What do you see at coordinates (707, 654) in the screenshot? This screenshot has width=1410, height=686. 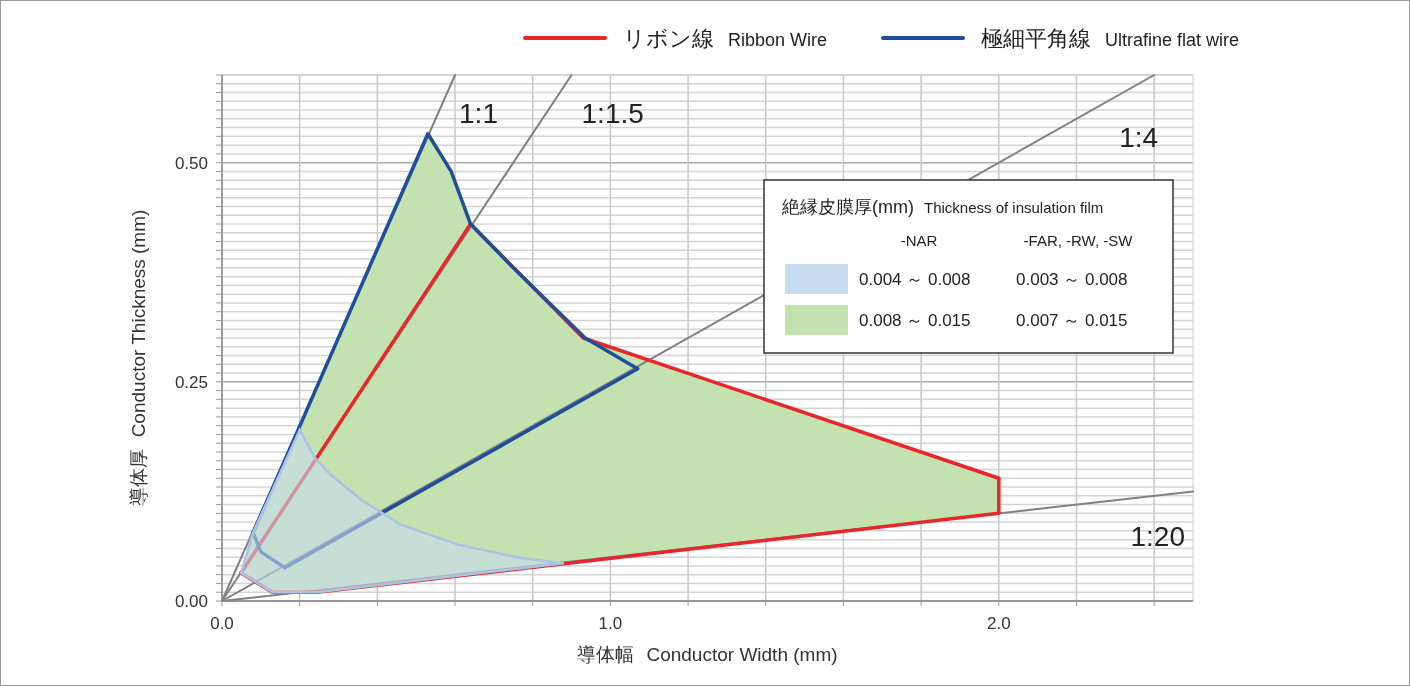 I see `x-axis-title: 導体幅 Conductor Width (mm)` at bounding box center [707, 654].